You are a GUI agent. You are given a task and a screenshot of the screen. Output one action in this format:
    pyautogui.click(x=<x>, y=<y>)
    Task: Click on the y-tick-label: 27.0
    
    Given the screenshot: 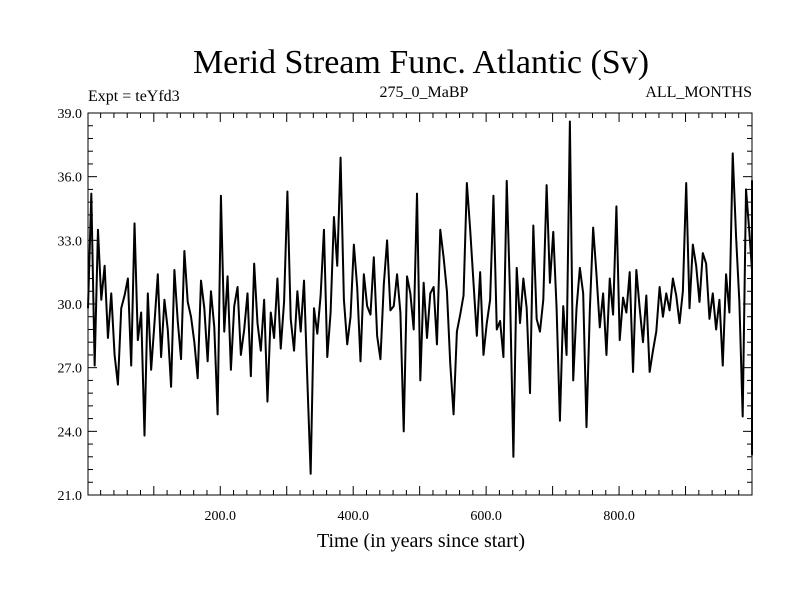 What is the action you would take?
    pyautogui.click(x=70, y=369)
    